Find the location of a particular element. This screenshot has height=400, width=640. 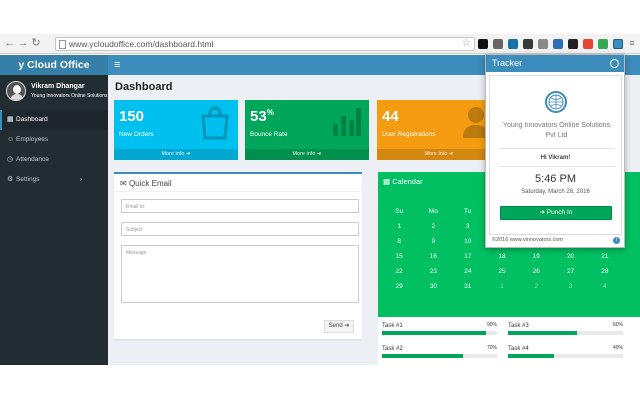

tracker-date: Saturday, March 26, 2016 is located at coordinates (555, 192).